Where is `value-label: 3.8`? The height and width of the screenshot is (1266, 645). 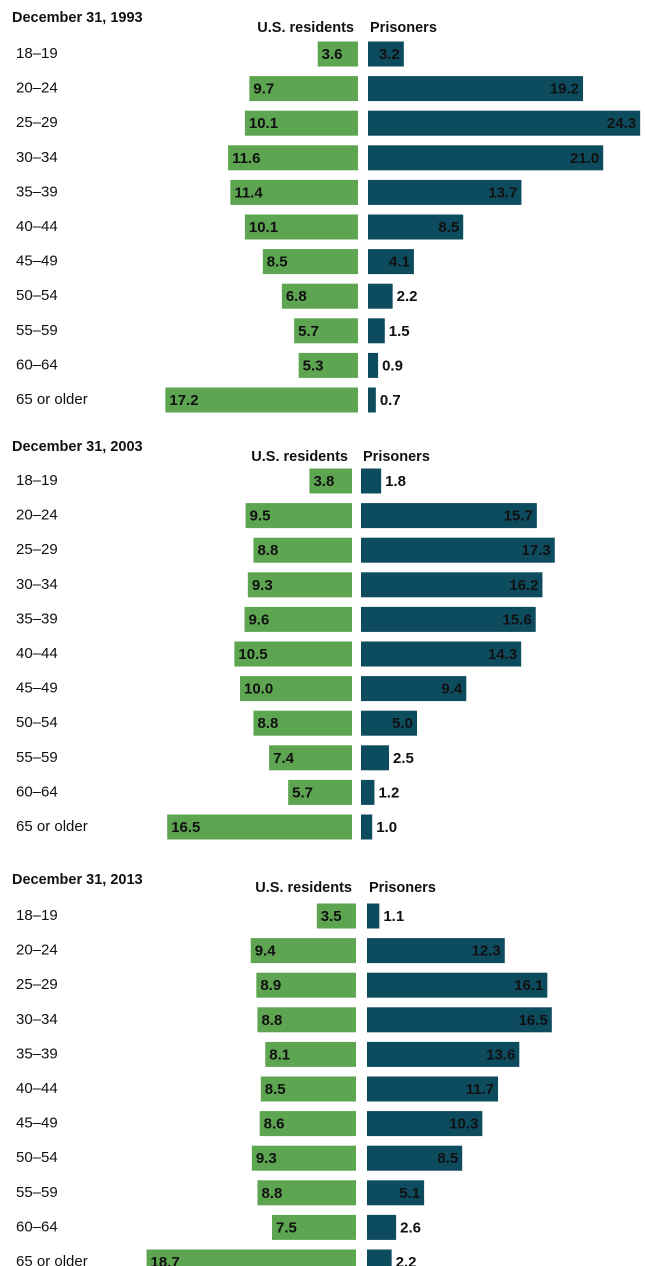 value-label: 3.8 is located at coordinates (323, 481).